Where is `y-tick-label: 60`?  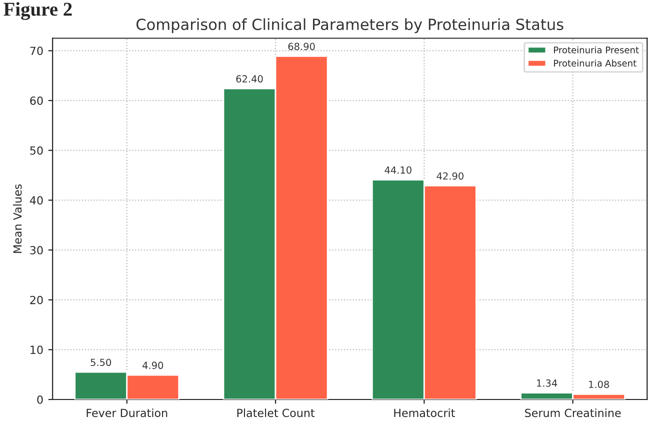 y-tick-label: 60 is located at coordinates (36, 100).